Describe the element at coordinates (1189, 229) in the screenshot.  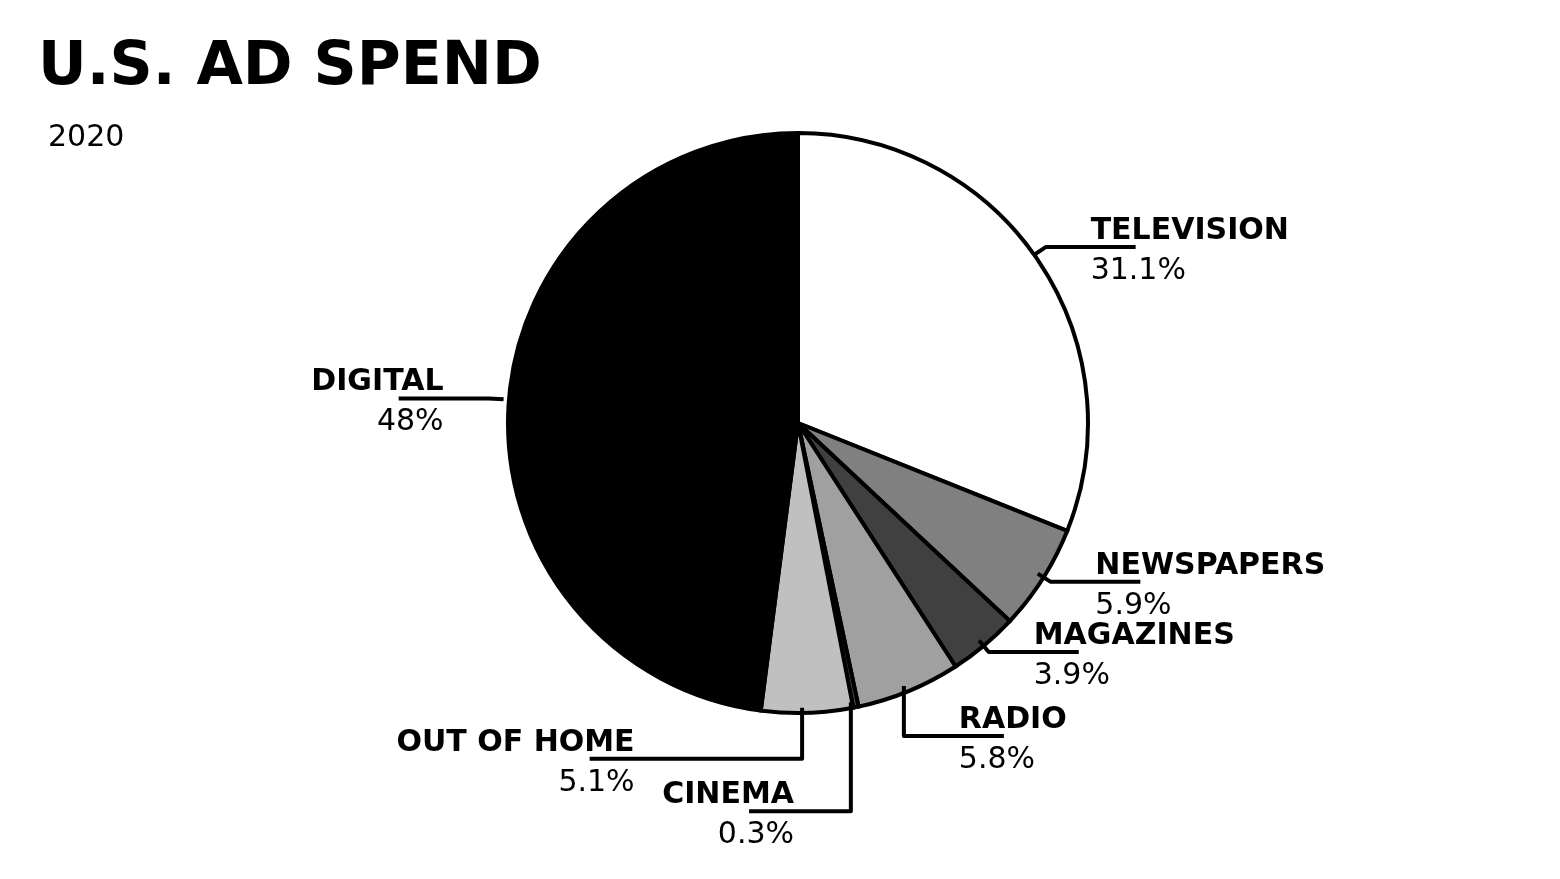
I see `slice-label: TELEVISION` at that location.